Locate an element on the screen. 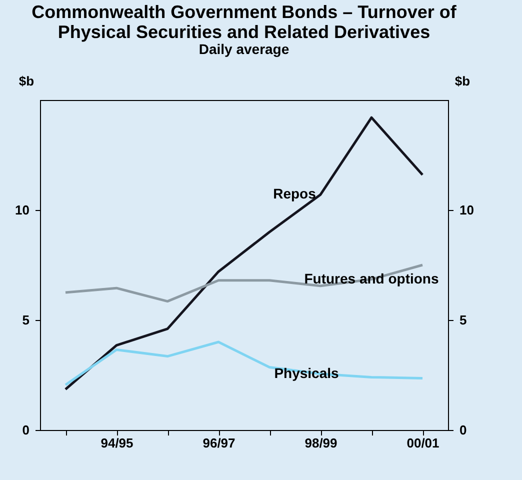  line-series is located at coordinates (244, 363).